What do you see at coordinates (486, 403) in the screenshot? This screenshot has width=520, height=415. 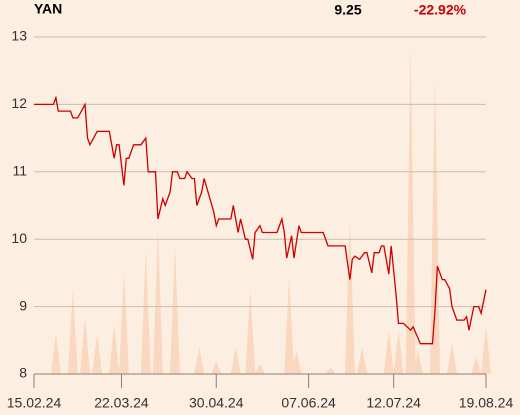 I see `x-tick-label: 19.08.24` at bounding box center [486, 403].